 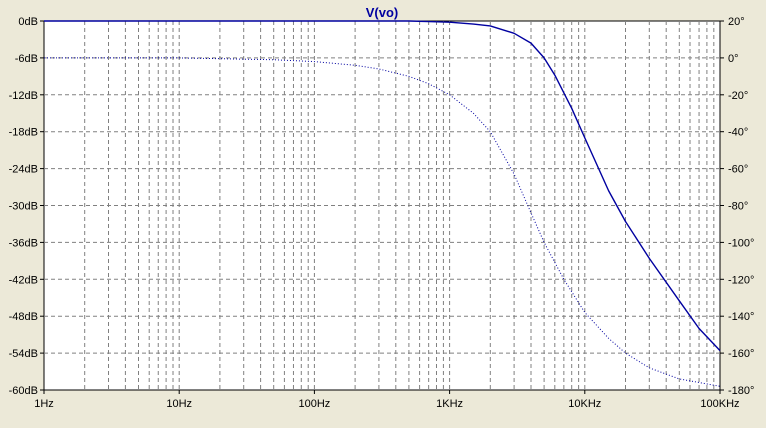 I want to click on y-left-tick-label: -48dB, so click(x=23, y=317).